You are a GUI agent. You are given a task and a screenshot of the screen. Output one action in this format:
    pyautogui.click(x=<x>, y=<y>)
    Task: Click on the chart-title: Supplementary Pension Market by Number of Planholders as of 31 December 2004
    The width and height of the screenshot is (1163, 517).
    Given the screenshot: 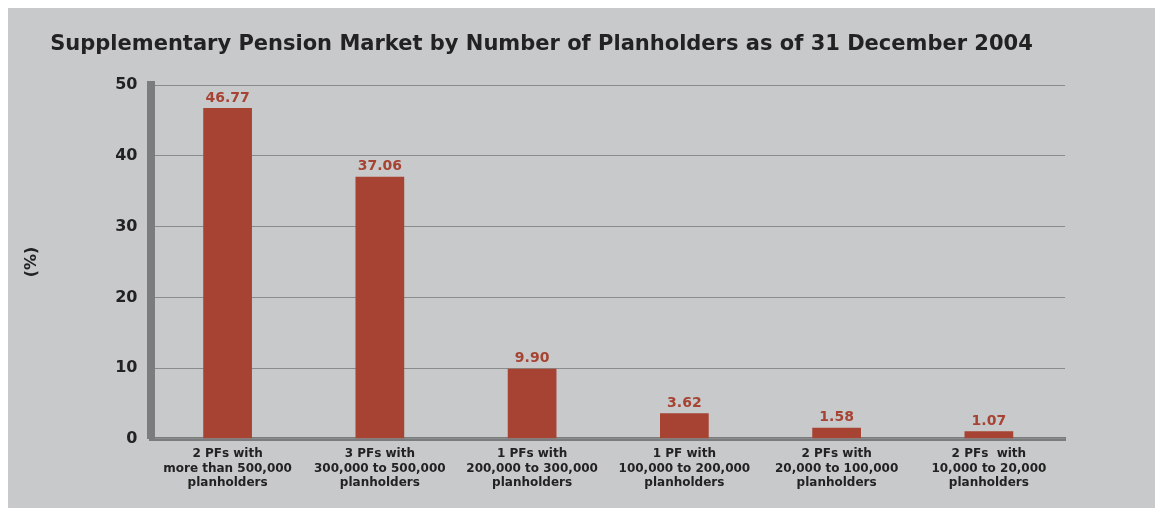 What is the action you would take?
    pyautogui.click(x=541, y=43)
    